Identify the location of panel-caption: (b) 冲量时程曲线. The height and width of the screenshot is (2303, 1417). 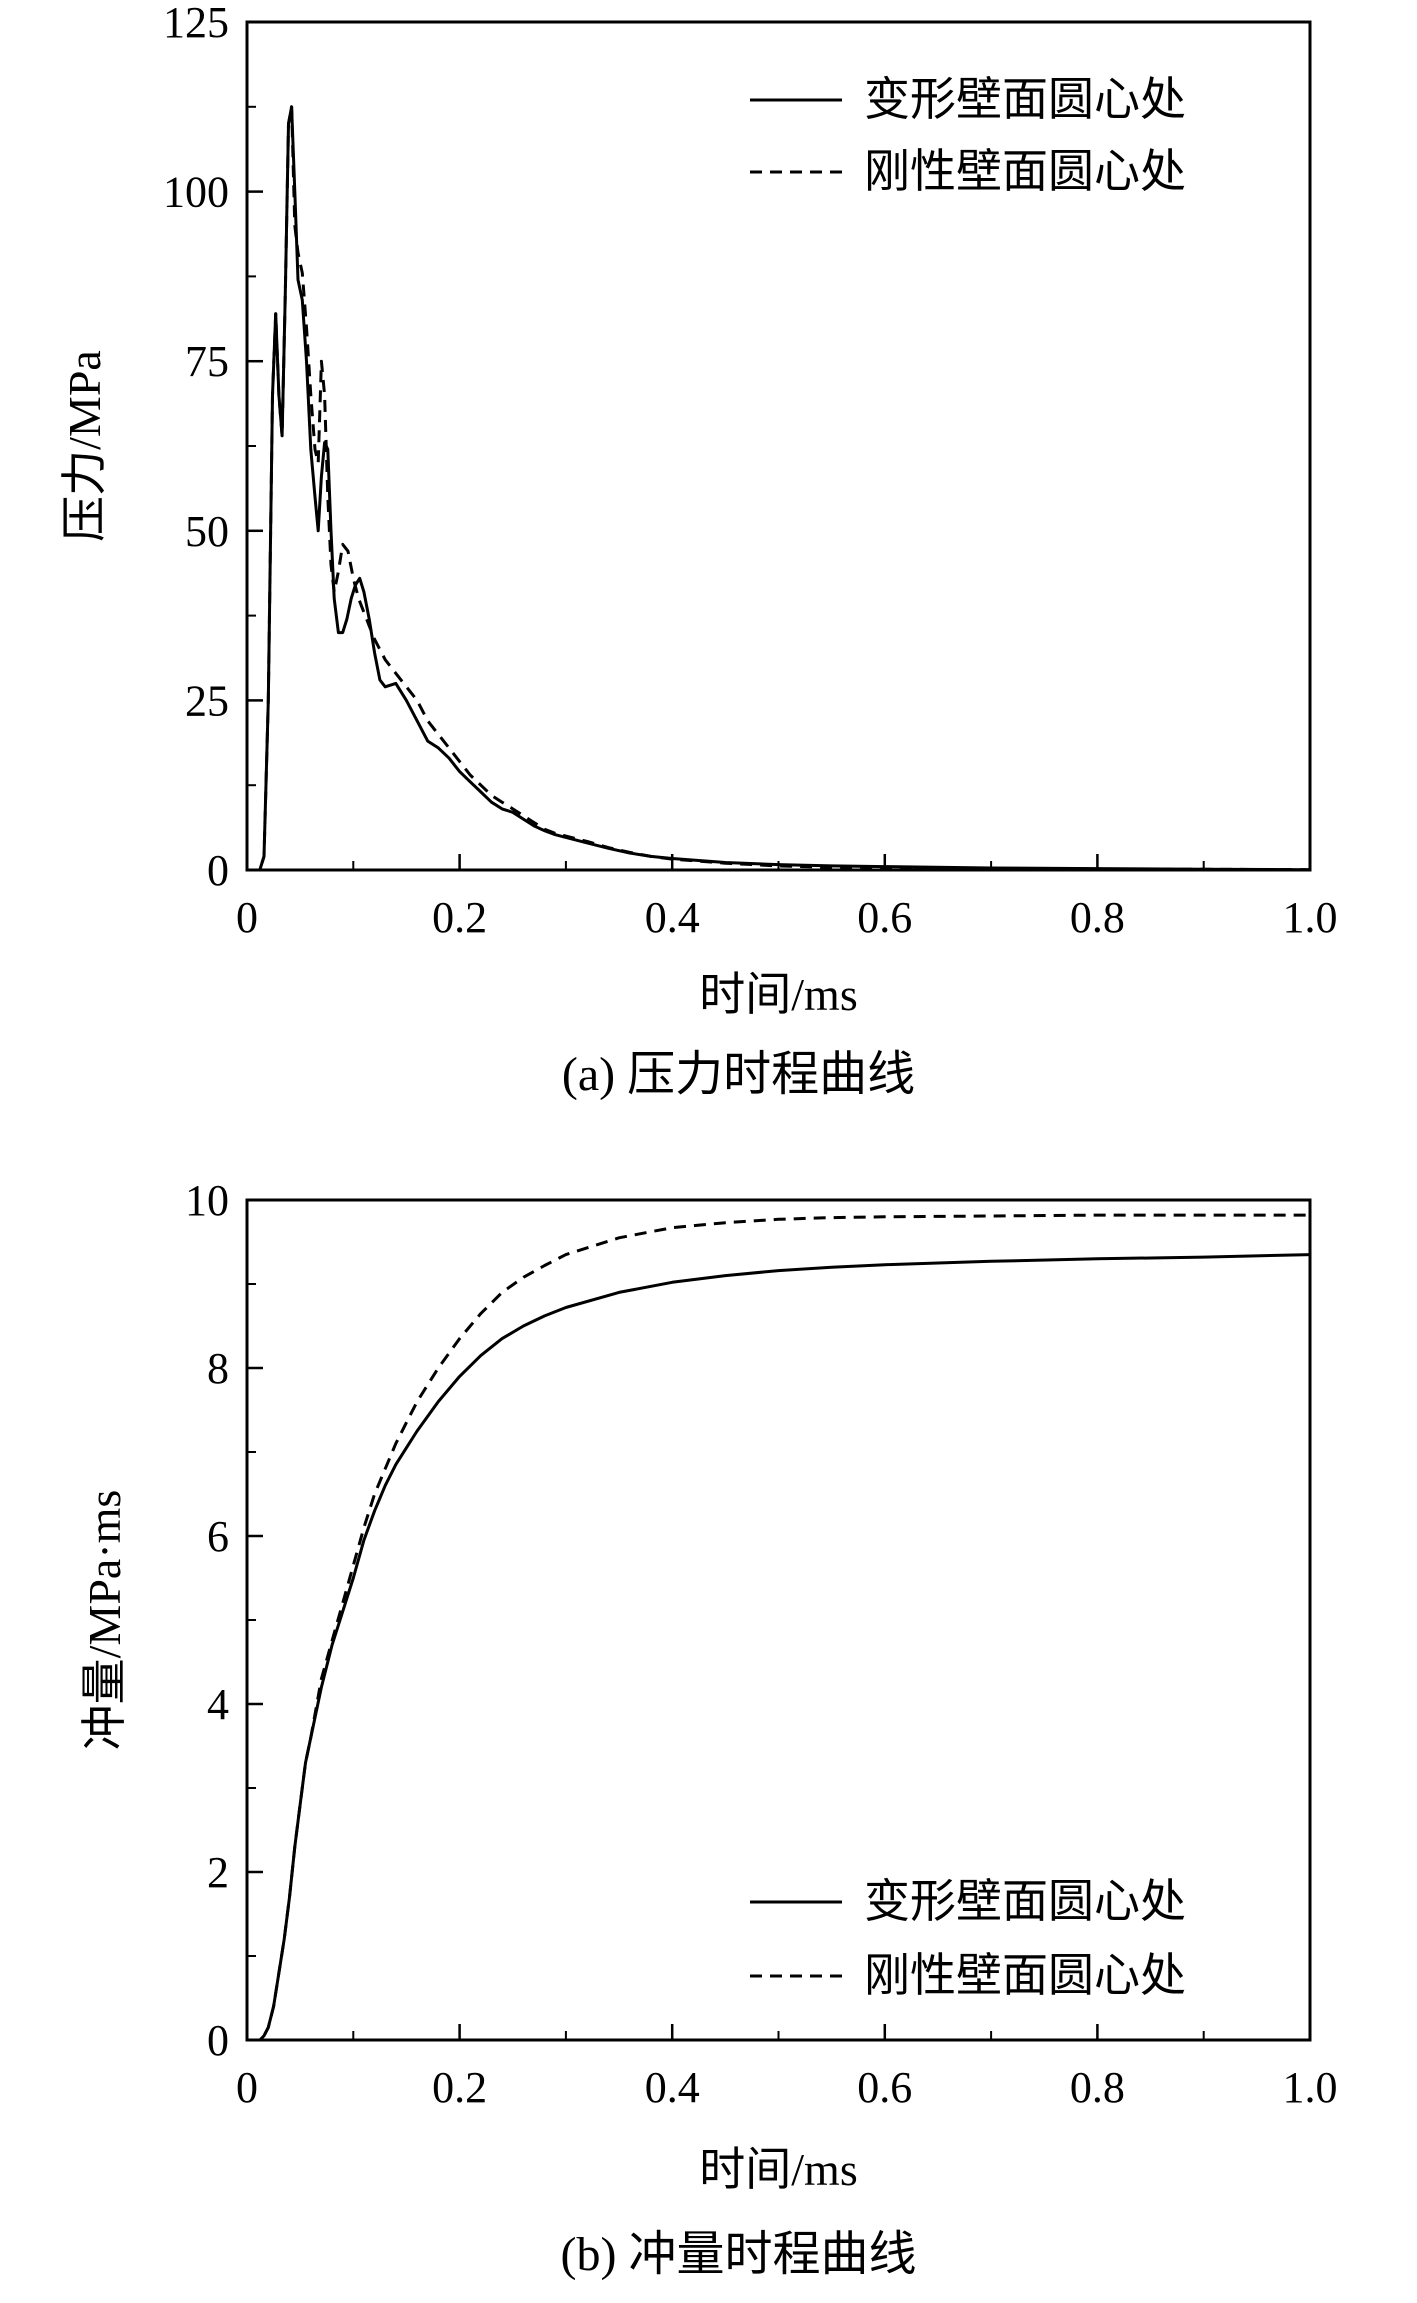
(739, 2254).